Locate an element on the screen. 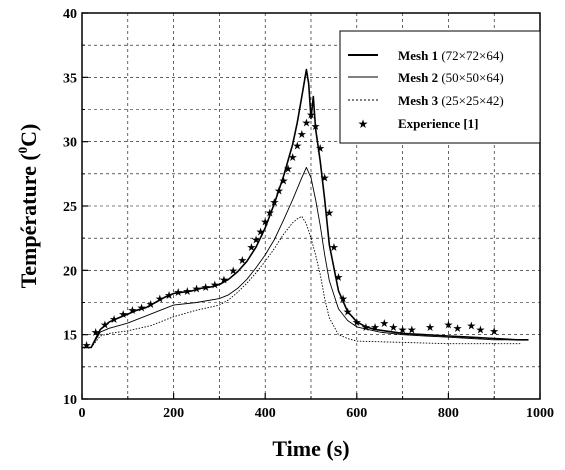 This screenshot has height=470, width=565. legend-suffix-mesh-2: (50×50×64) is located at coordinates (472, 77).